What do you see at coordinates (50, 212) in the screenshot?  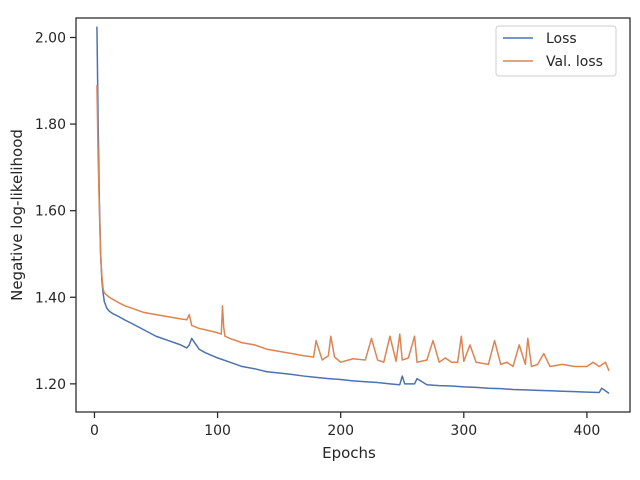 I see `y-tick-label: 1.60` at bounding box center [50, 212].